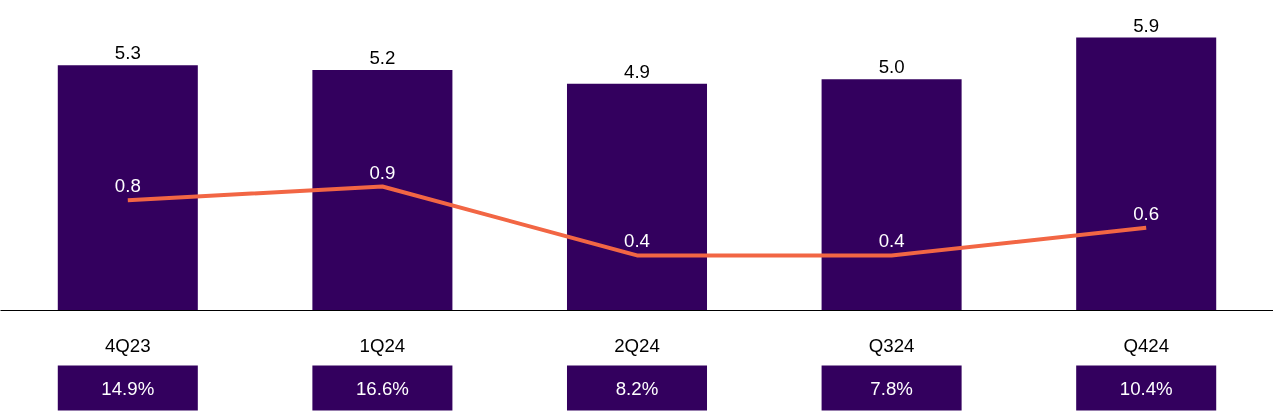 This screenshot has width=1273, height=415. Describe the element at coordinates (382, 388) in the screenshot. I see `text: 16.6%` at that location.